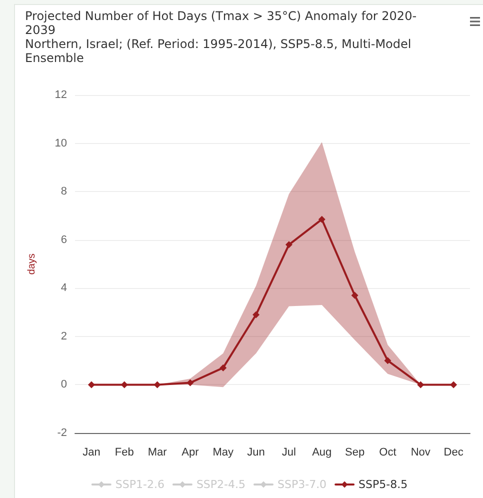 The image size is (483, 498). I want to click on y-axis-title: days, so click(32, 264).